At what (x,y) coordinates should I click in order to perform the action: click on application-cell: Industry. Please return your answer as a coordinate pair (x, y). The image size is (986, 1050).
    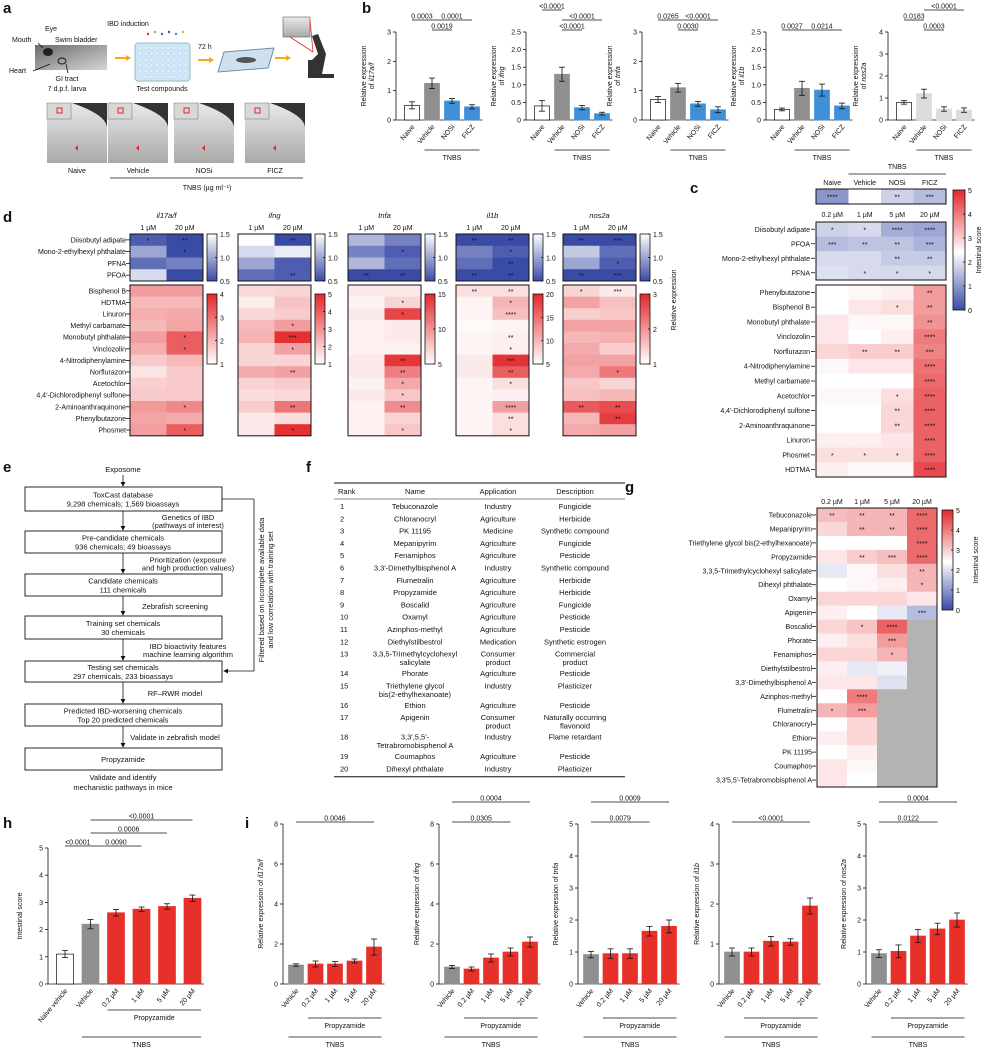
    Looking at the image, I should click on (498, 506).